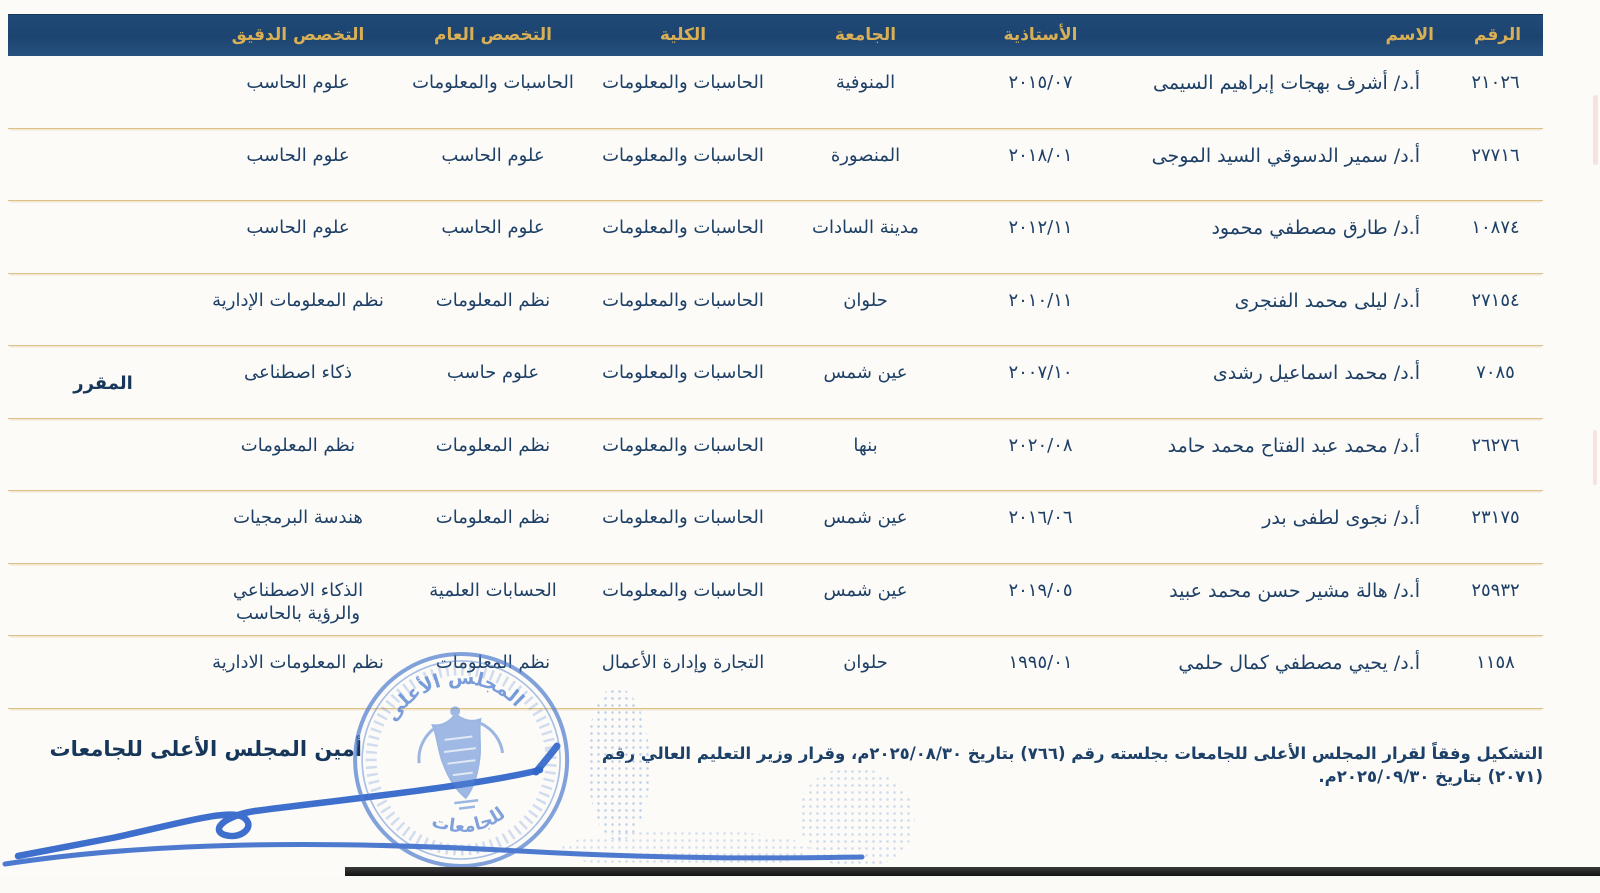  I want to click on cell-professorship-date: ١٩٩٥/٠١, so click(1040, 662).